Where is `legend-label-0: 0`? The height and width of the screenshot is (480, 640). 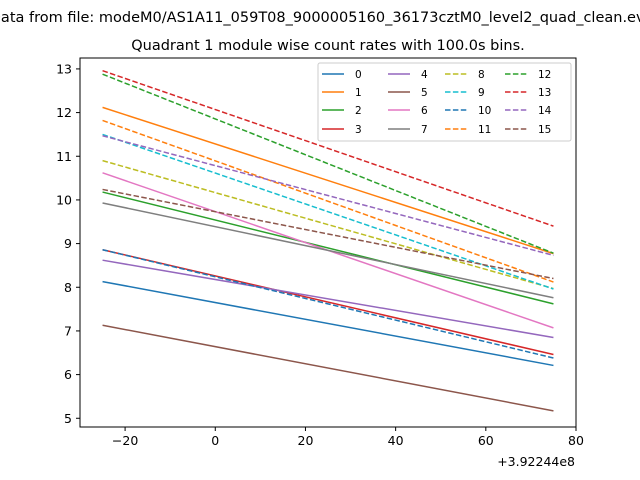 legend-label-0: 0 is located at coordinates (358, 75).